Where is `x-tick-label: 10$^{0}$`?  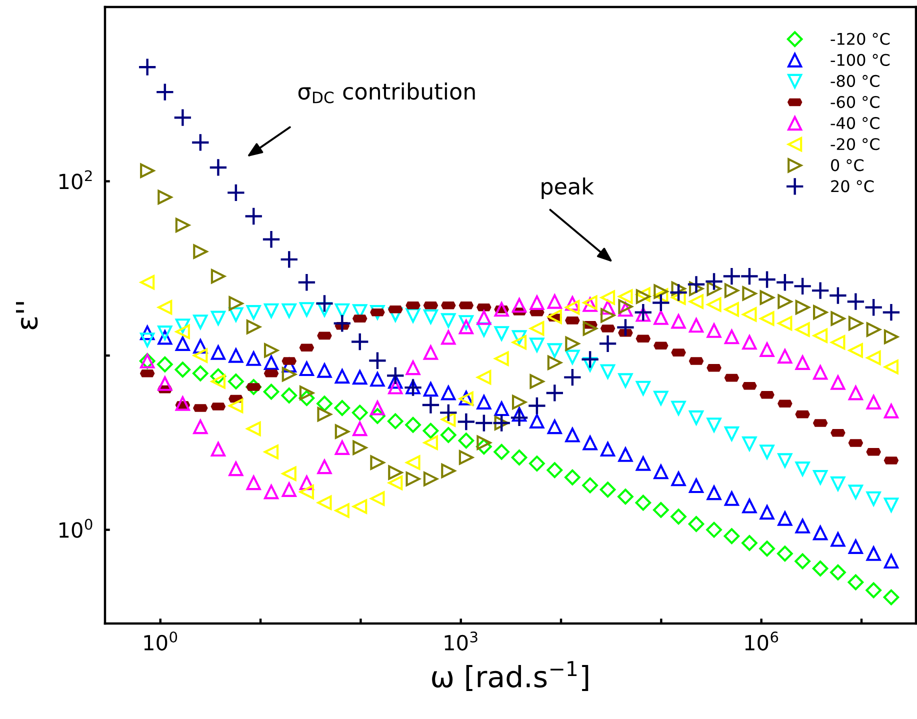 x-tick-label: 10$^{0}$ is located at coordinates (161, 641).